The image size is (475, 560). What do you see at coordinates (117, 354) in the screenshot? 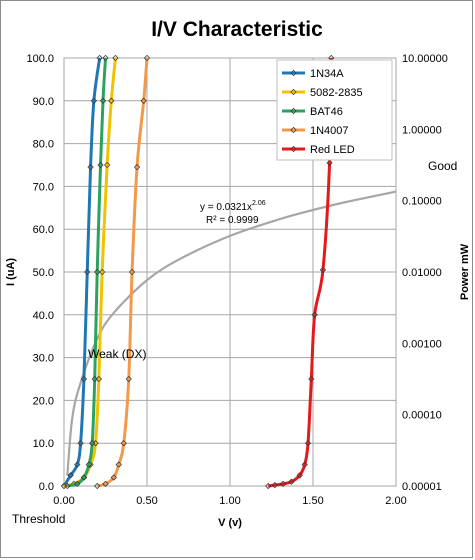
I see `annotation-weak: Weak (DX)` at bounding box center [117, 354].